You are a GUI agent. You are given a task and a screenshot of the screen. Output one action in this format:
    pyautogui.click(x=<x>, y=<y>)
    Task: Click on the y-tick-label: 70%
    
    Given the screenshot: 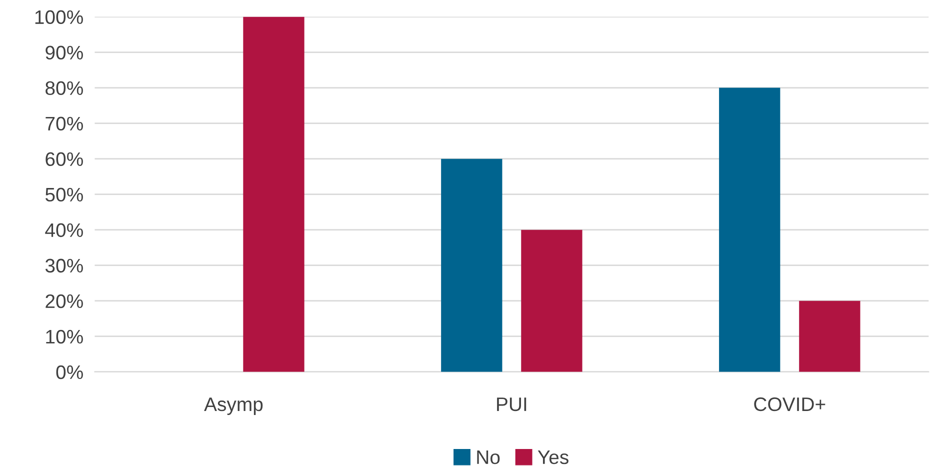 What is the action you would take?
    pyautogui.click(x=64, y=123)
    